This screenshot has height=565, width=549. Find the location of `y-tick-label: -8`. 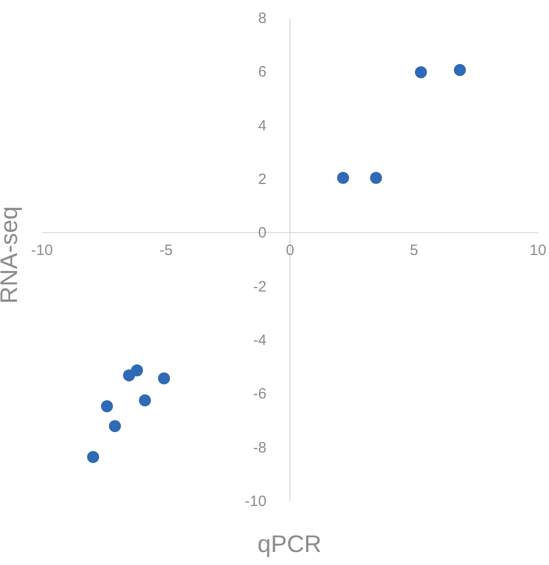

y-tick-label: -8 is located at coordinates (259, 447).